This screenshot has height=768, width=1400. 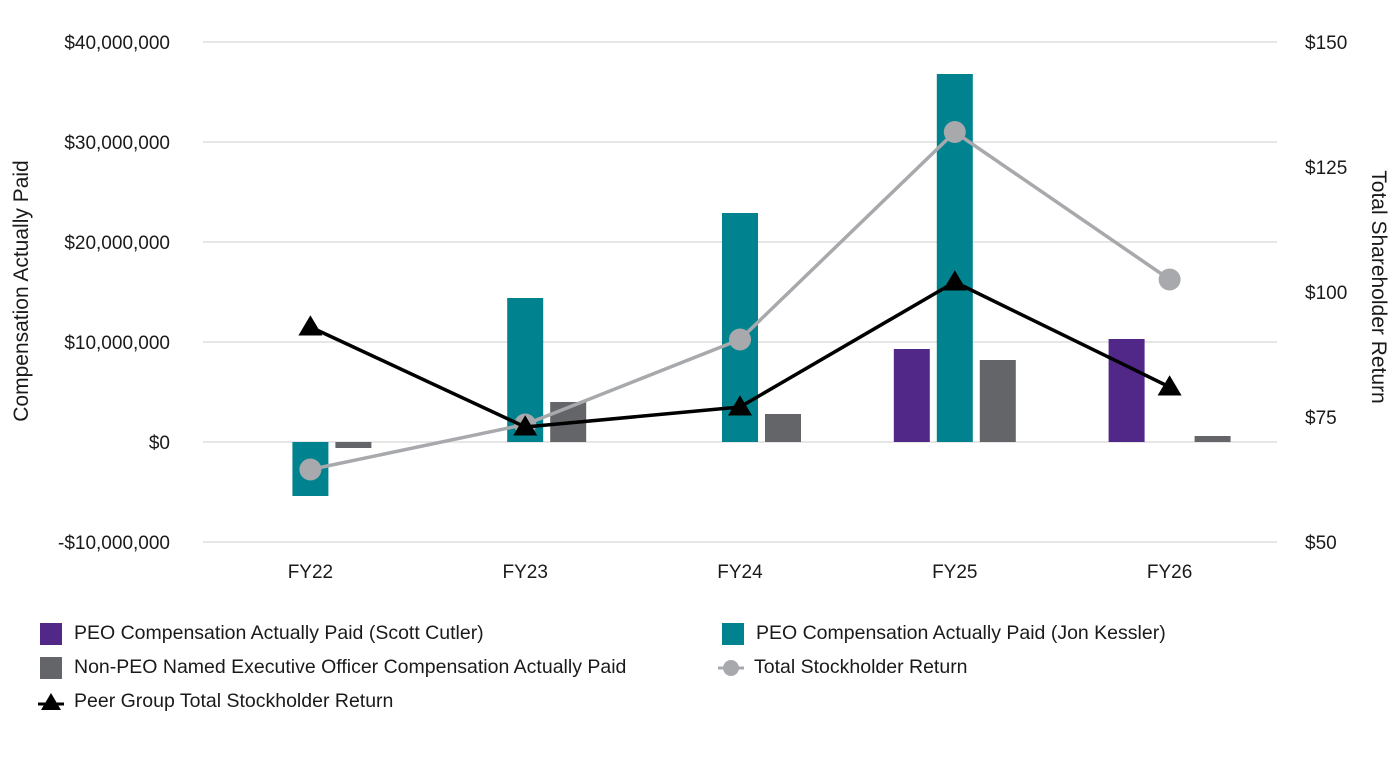 I want to click on teal-swatch-icon, so click(x=733, y=633).